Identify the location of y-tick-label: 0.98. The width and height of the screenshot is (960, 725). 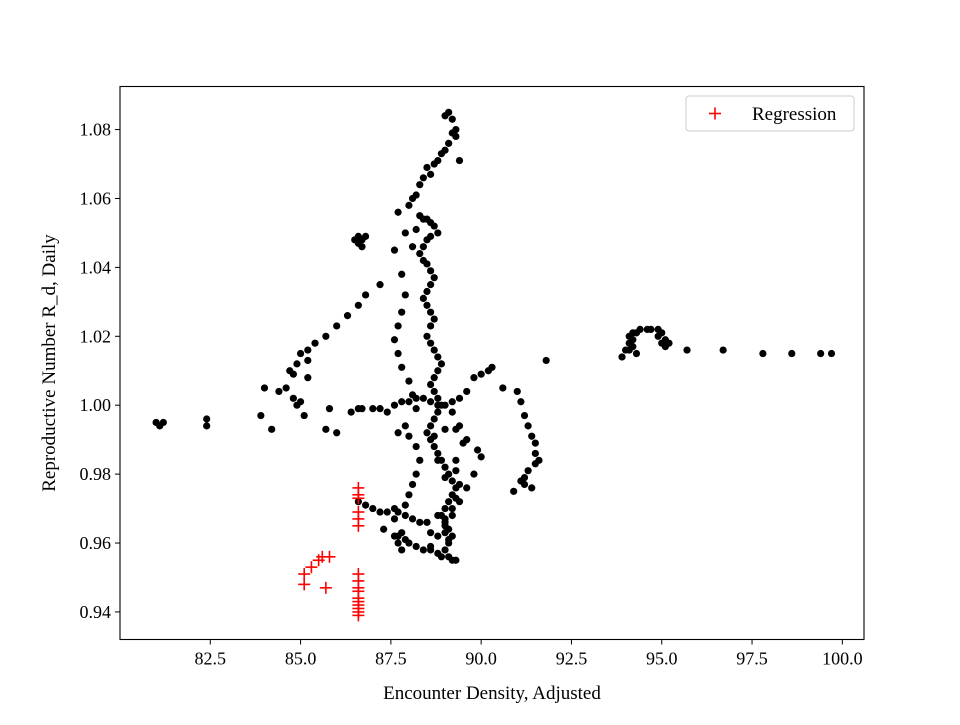
(96, 474).